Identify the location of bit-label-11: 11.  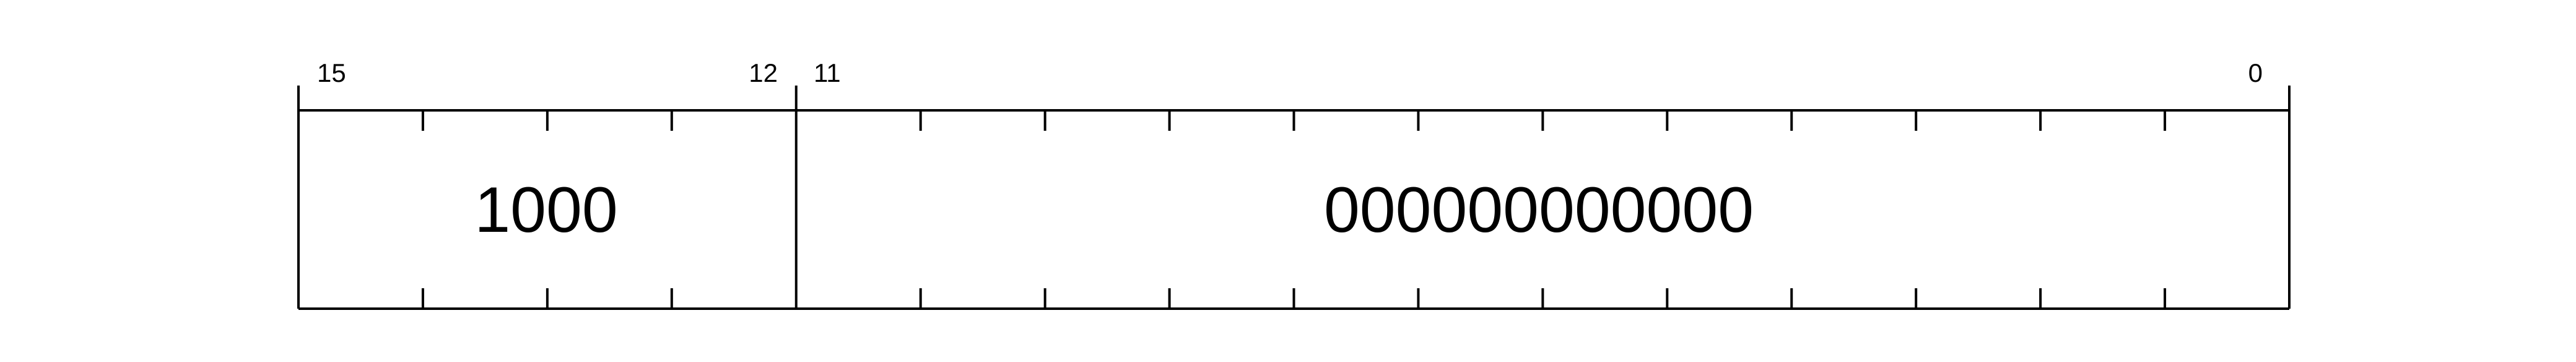
(828, 73).